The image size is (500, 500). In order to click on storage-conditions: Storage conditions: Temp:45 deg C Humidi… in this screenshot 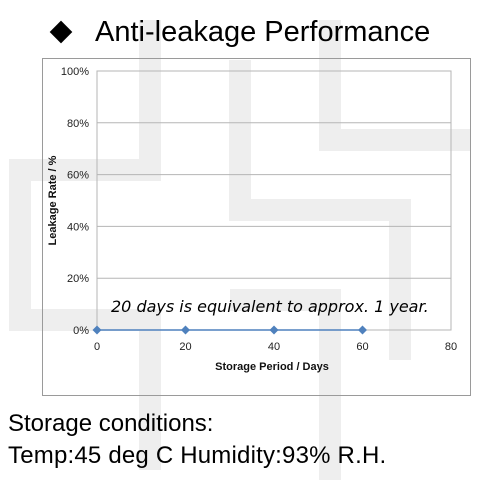, I will do `click(197, 440)`.